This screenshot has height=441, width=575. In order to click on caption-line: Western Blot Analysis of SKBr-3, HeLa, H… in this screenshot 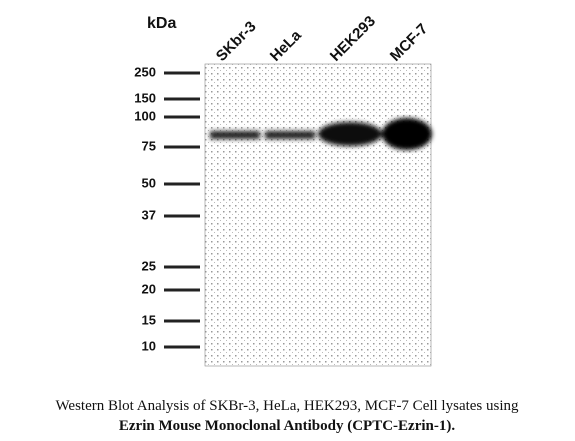, I will do `click(287, 406)`.